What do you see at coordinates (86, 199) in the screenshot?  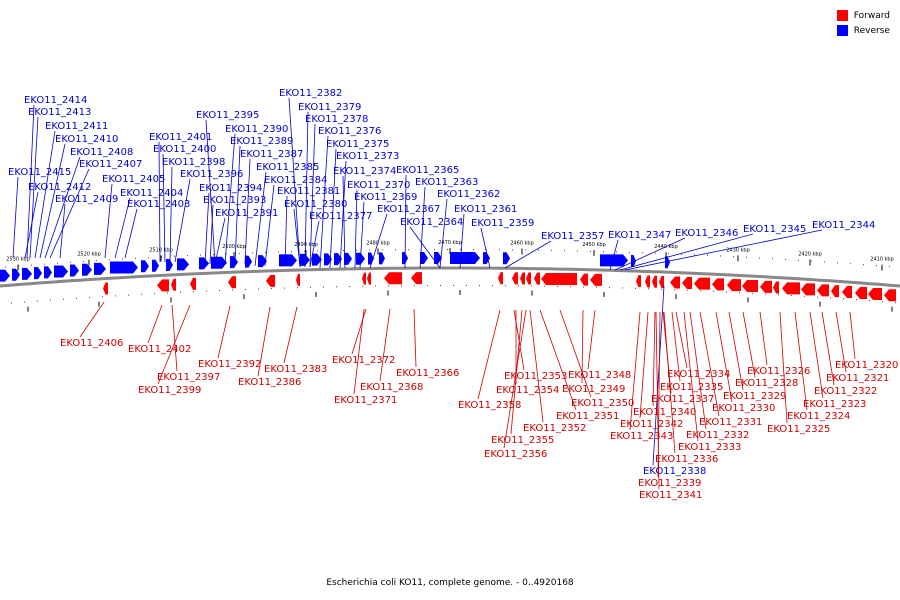 I see `reverse-gene-label: EKO11_2409` at bounding box center [86, 199].